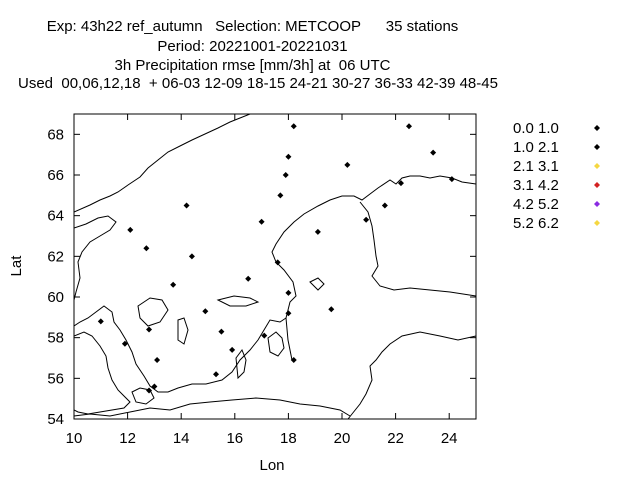  Describe the element at coordinates (417, 249) in the screenshot. I see `finland-coast` at that location.